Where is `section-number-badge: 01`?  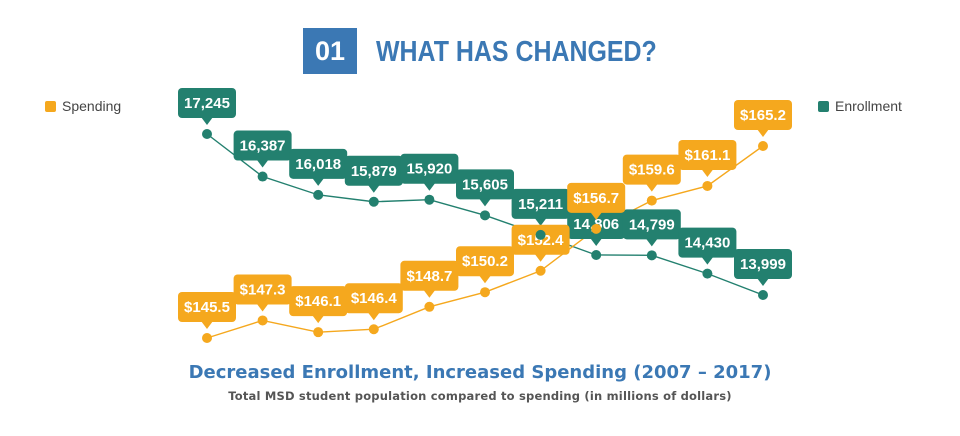
section-number-badge: 01 is located at coordinates (330, 51).